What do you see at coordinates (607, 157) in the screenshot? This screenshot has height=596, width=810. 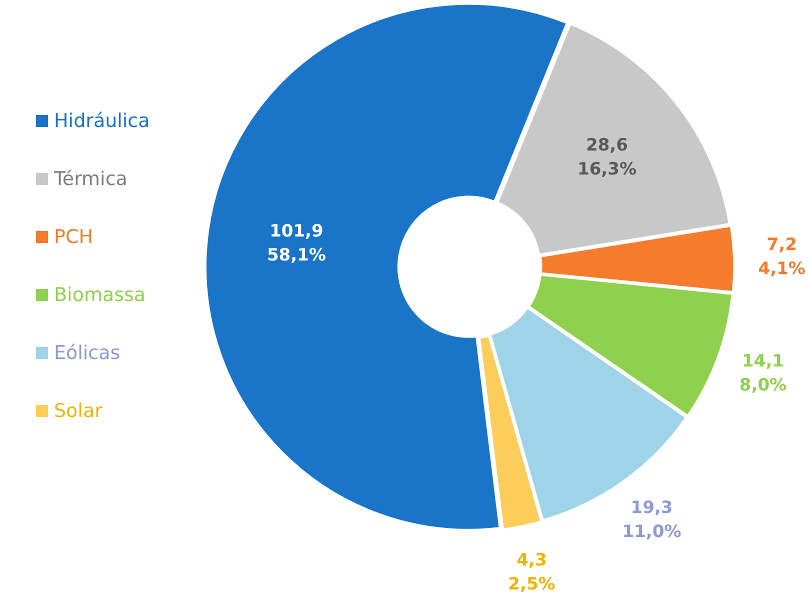 I see `data-label: 28,6 16,3%` at bounding box center [607, 157].